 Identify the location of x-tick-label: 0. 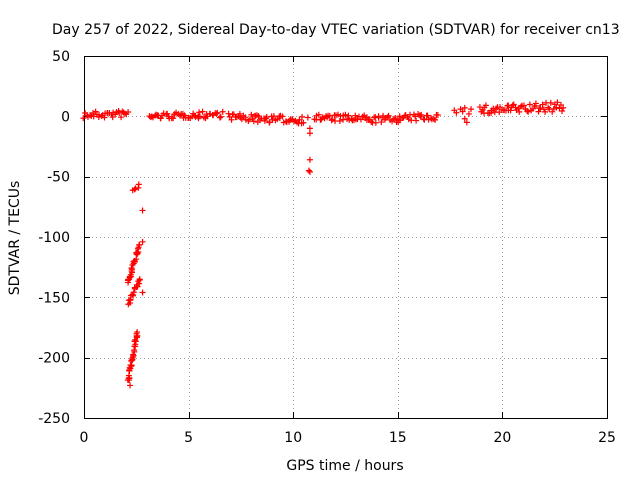
(84, 438).